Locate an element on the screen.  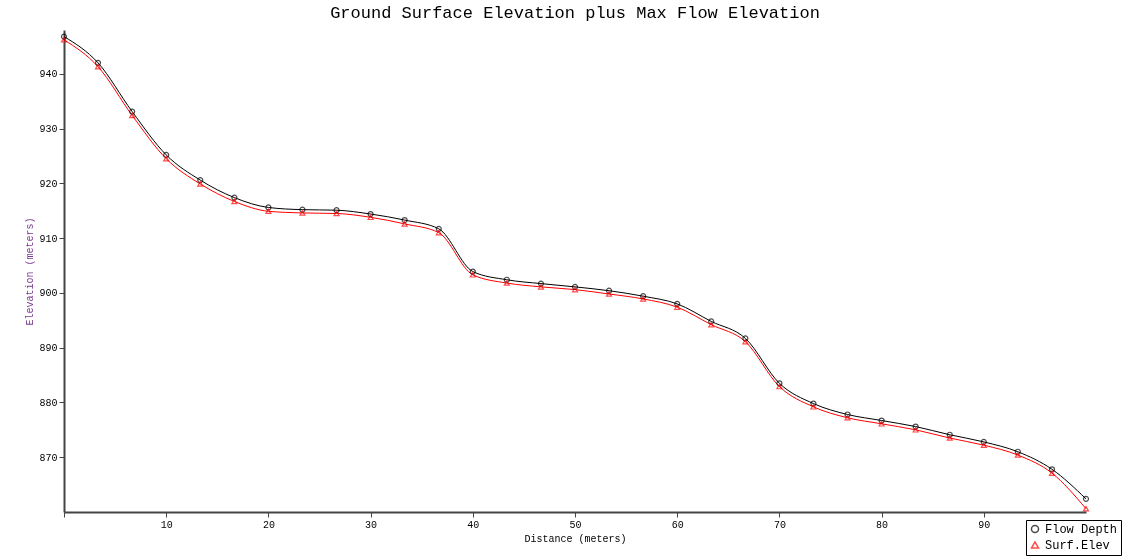
x-axis-title: Distance (meters) is located at coordinates (575, 539).